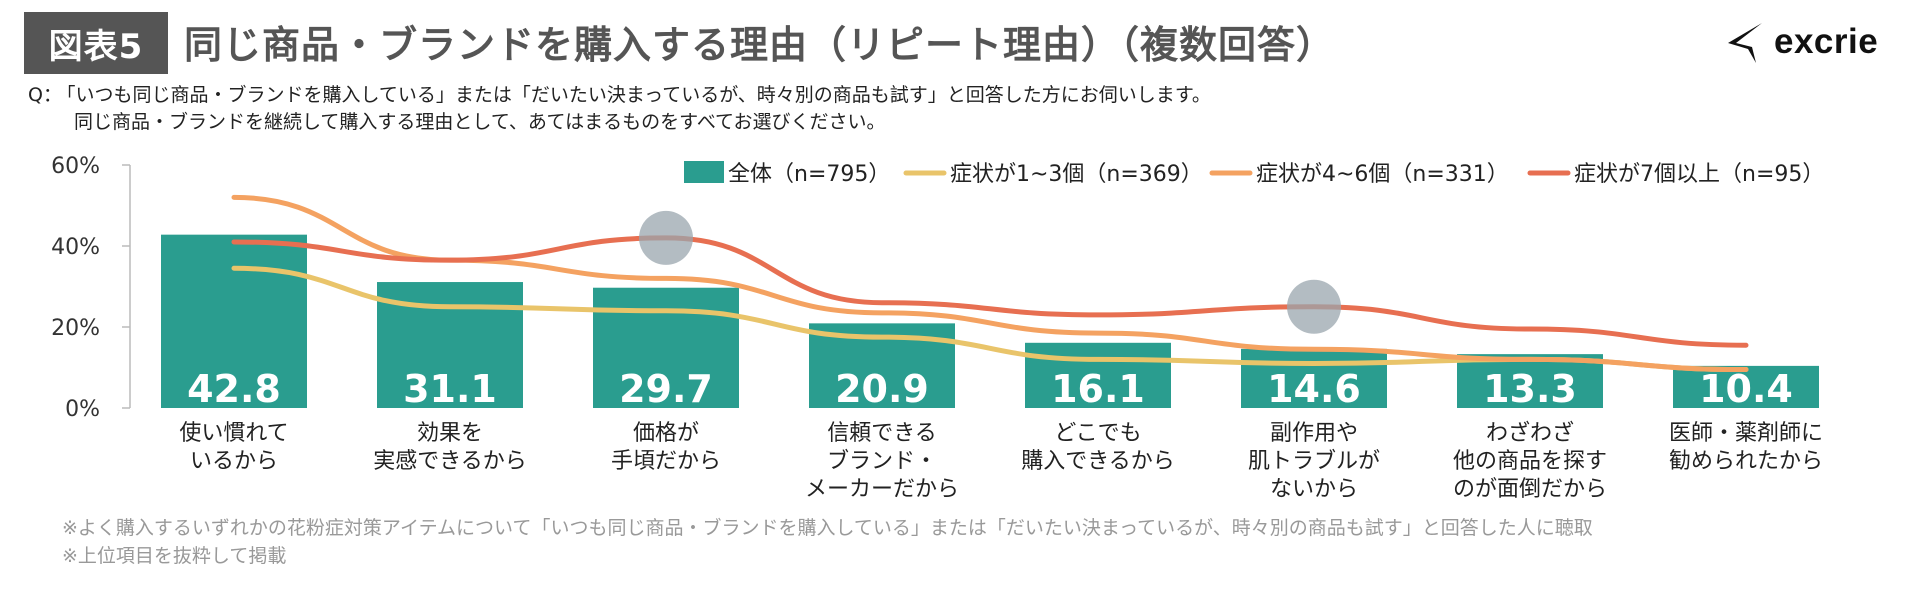  I want to click on bar-value-label: 10.4, so click(1746, 389).